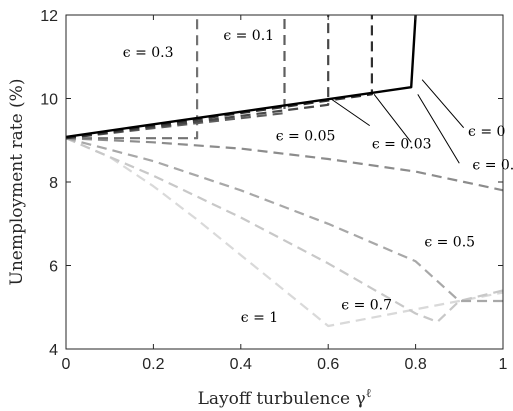 The width and height of the screenshot is (513, 411). I want to click on x-tick-label: 0.6, so click(328, 364).